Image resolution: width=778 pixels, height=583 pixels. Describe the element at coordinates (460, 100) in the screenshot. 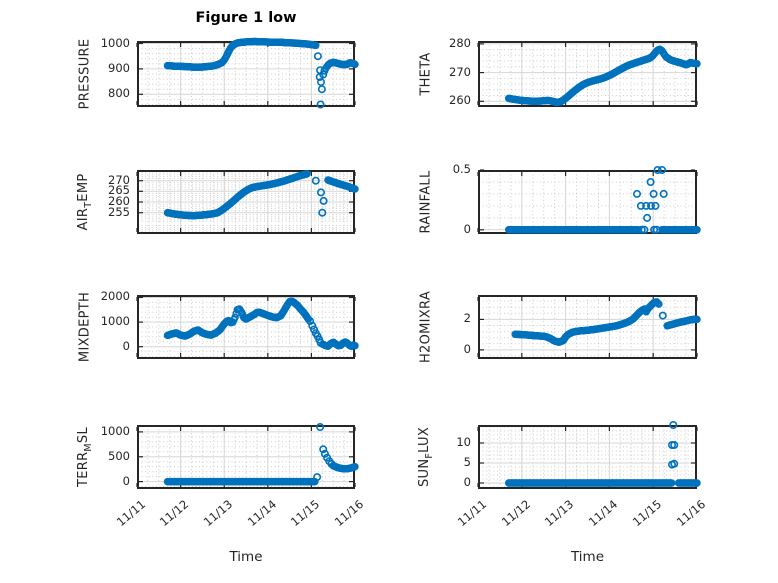

I see `y-tick-label-theta: 260` at that location.